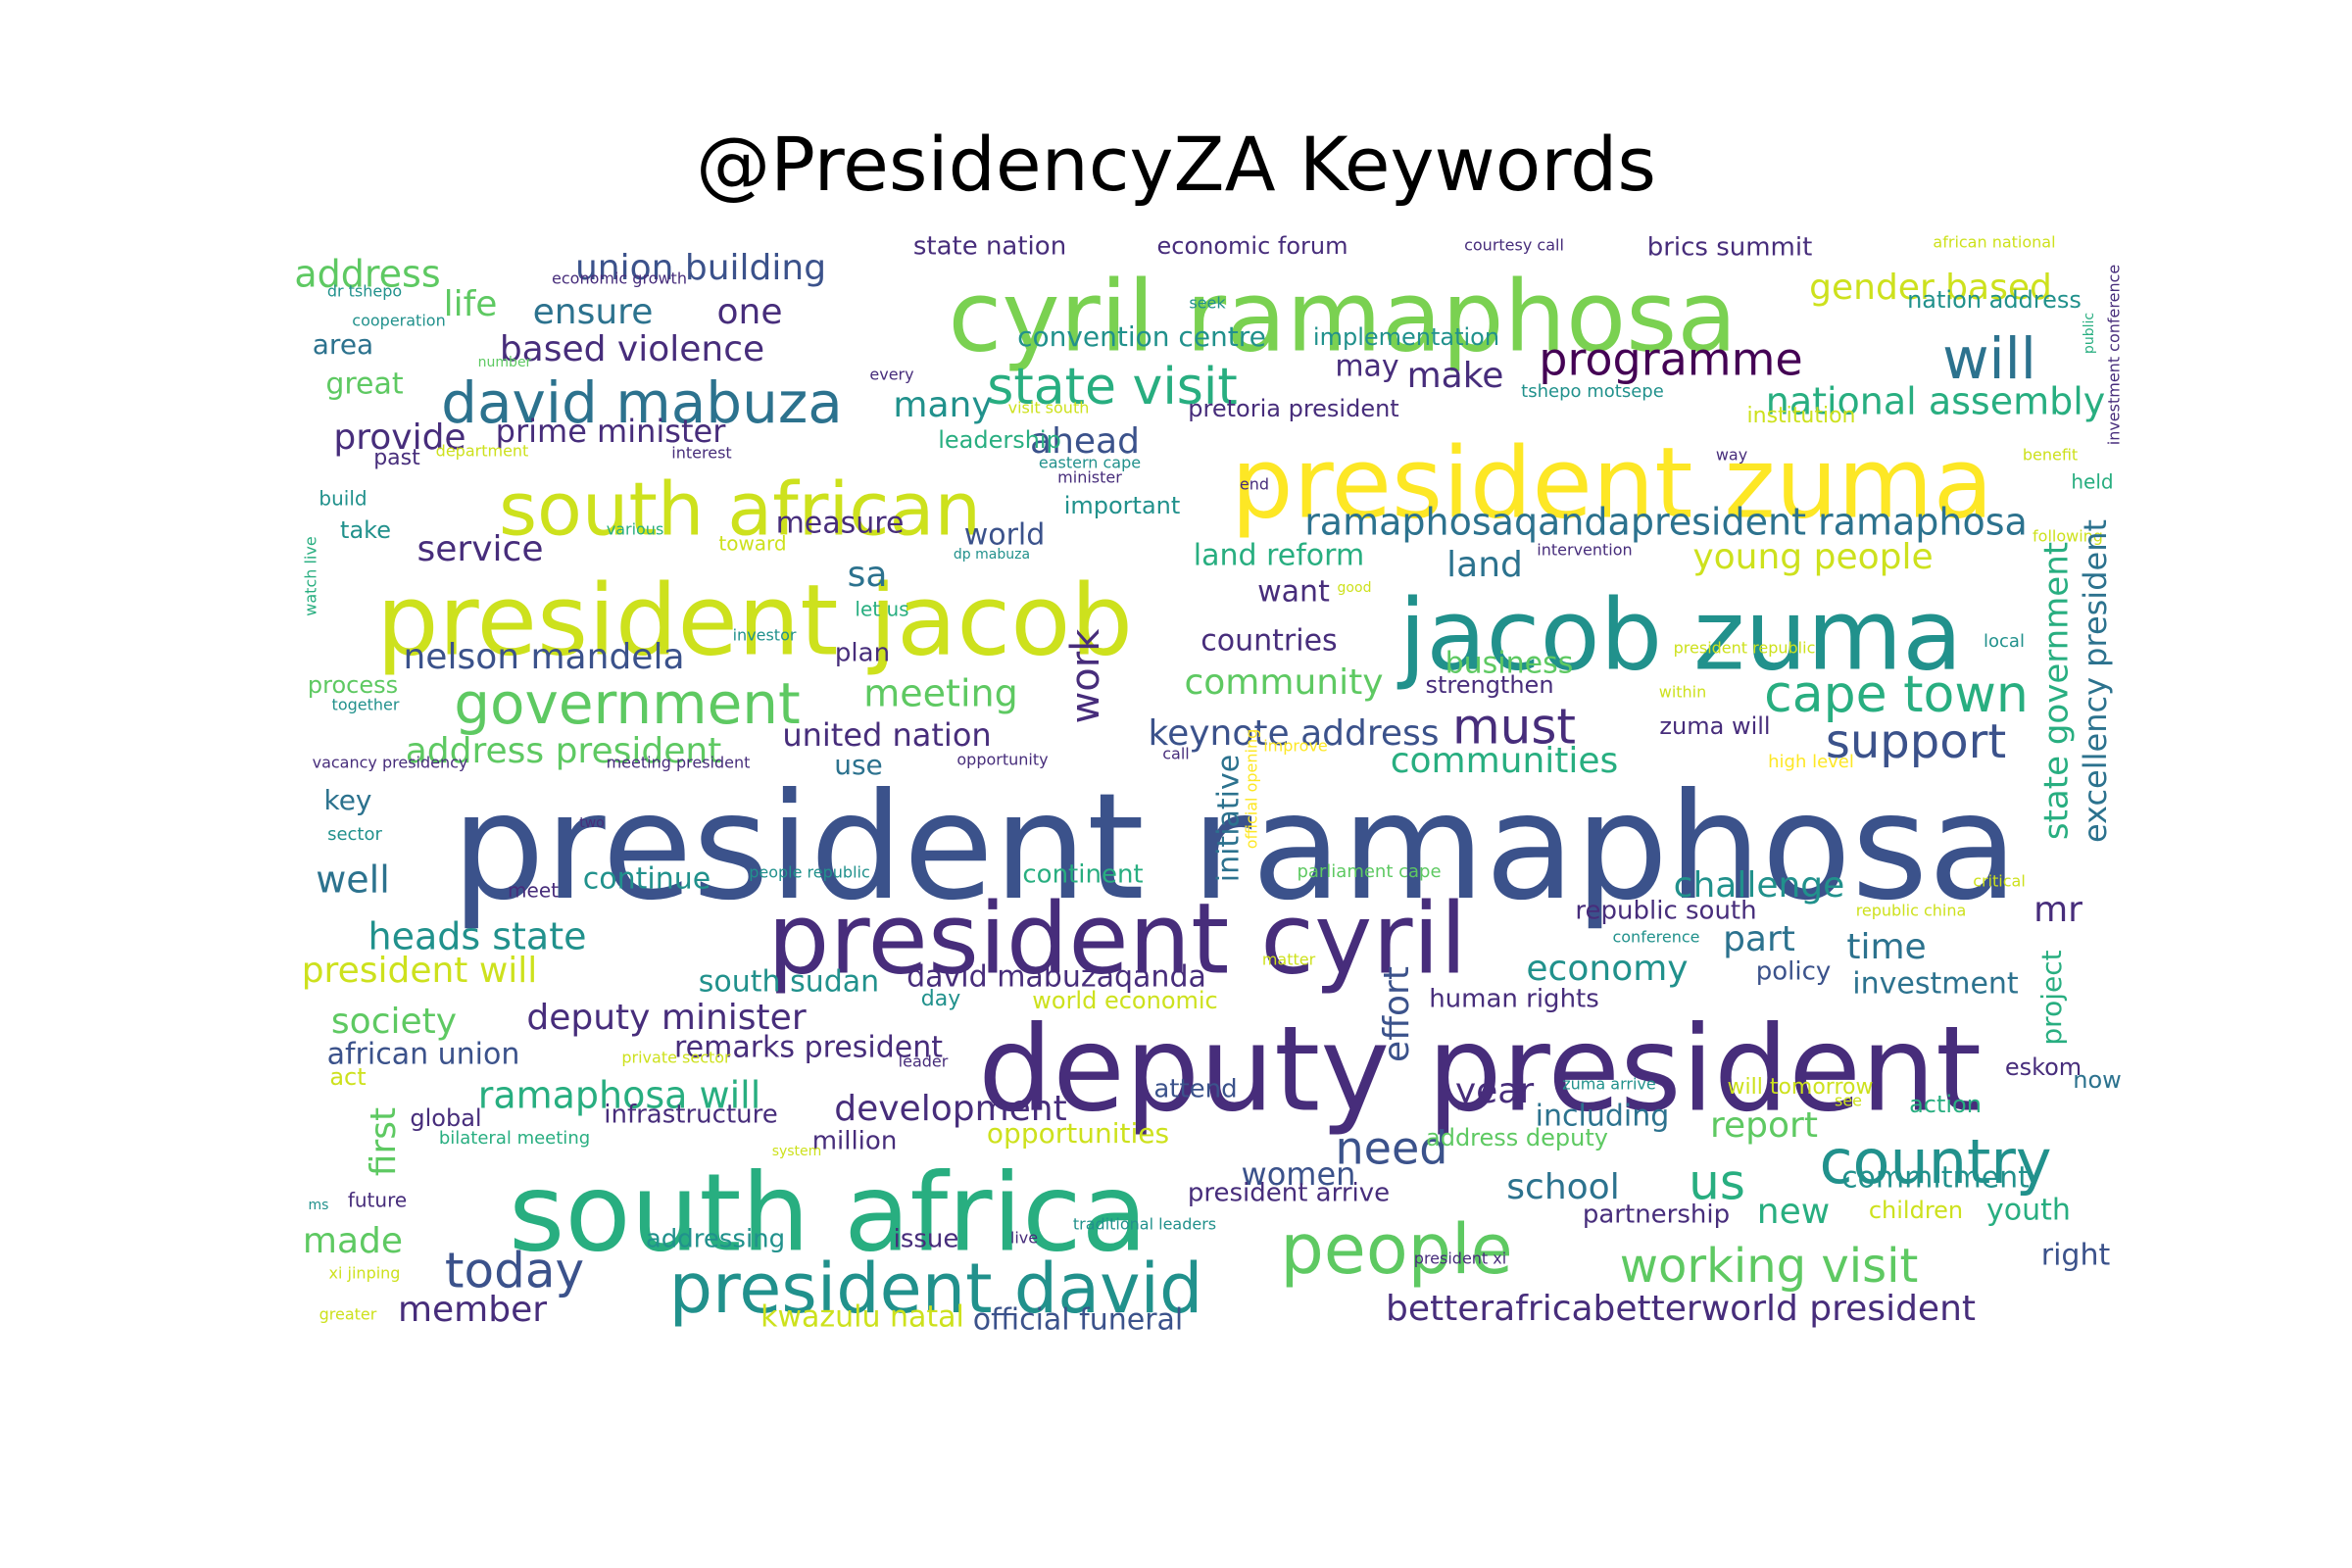 The image size is (2352, 1568). What do you see at coordinates (1896, 694) in the screenshot?
I see `cloud-word: cape town` at bounding box center [1896, 694].